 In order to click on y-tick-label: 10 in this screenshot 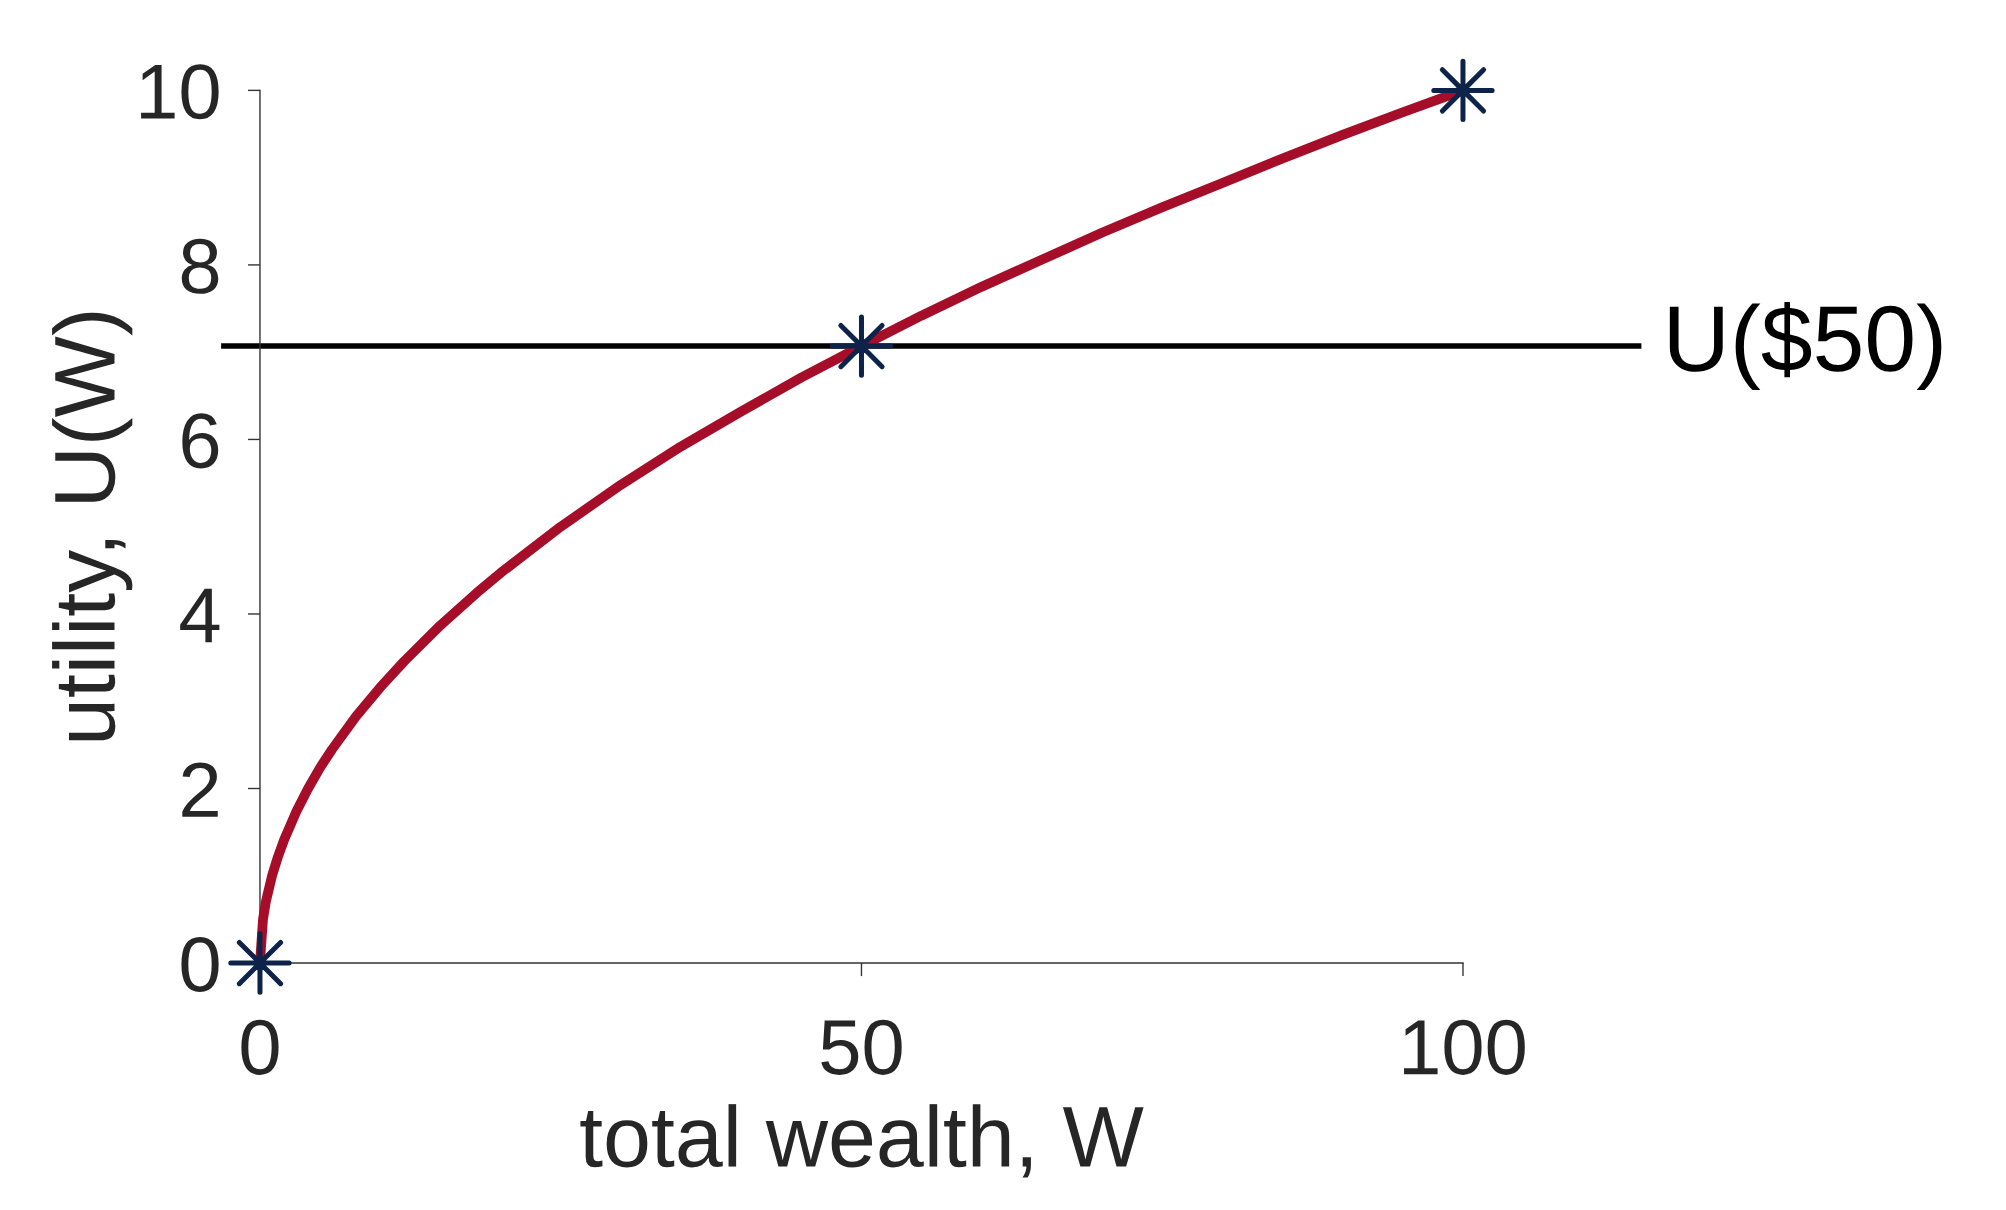, I will do `click(180, 92)`.